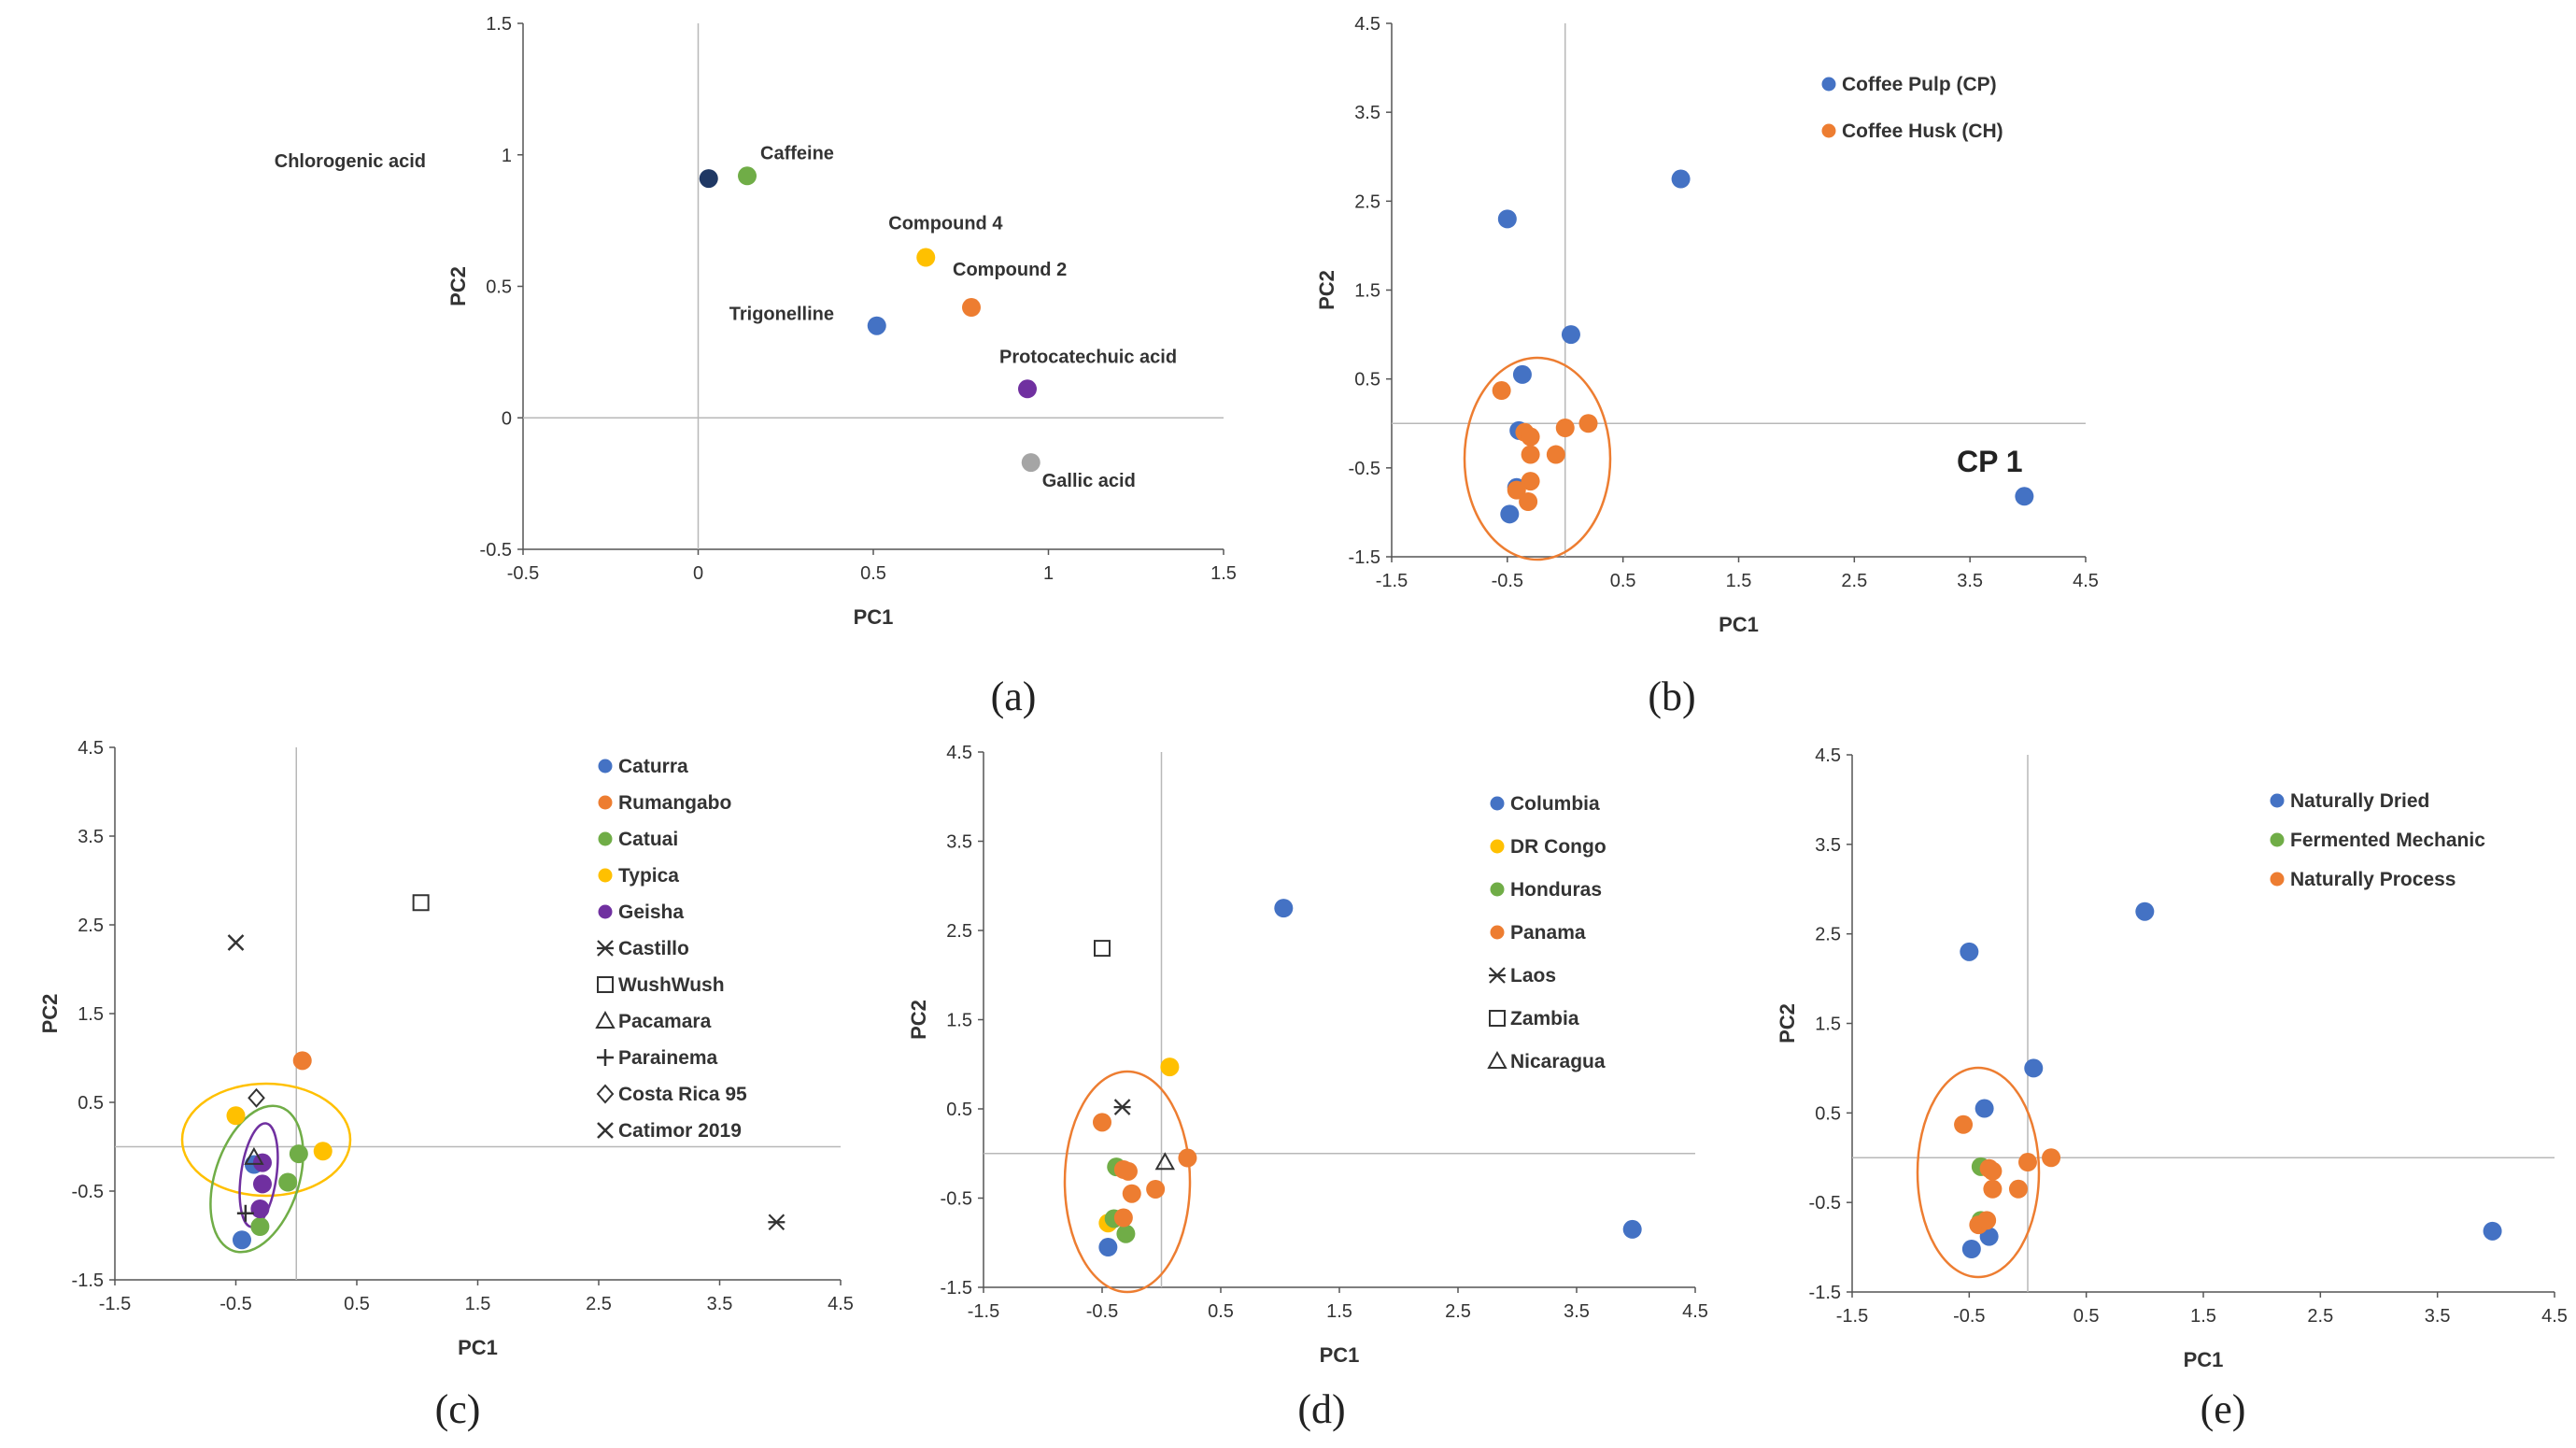 Image resolution: width=2576 pixels, height=1448 pixels. What do you see at coordinates (1739, 581) in the screenshot?
I see `x-tick-label: 1.5` at bounding box center [1739, 581].